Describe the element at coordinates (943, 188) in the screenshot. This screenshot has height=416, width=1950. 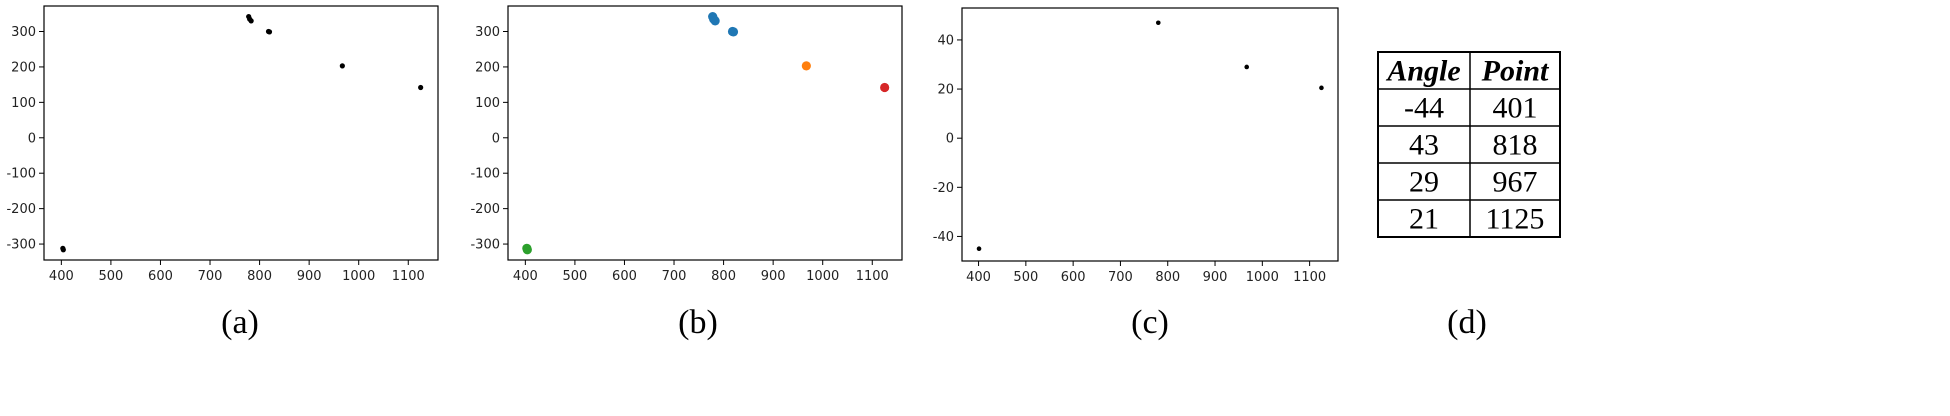
I see `y-tick-label: -20` at that location.